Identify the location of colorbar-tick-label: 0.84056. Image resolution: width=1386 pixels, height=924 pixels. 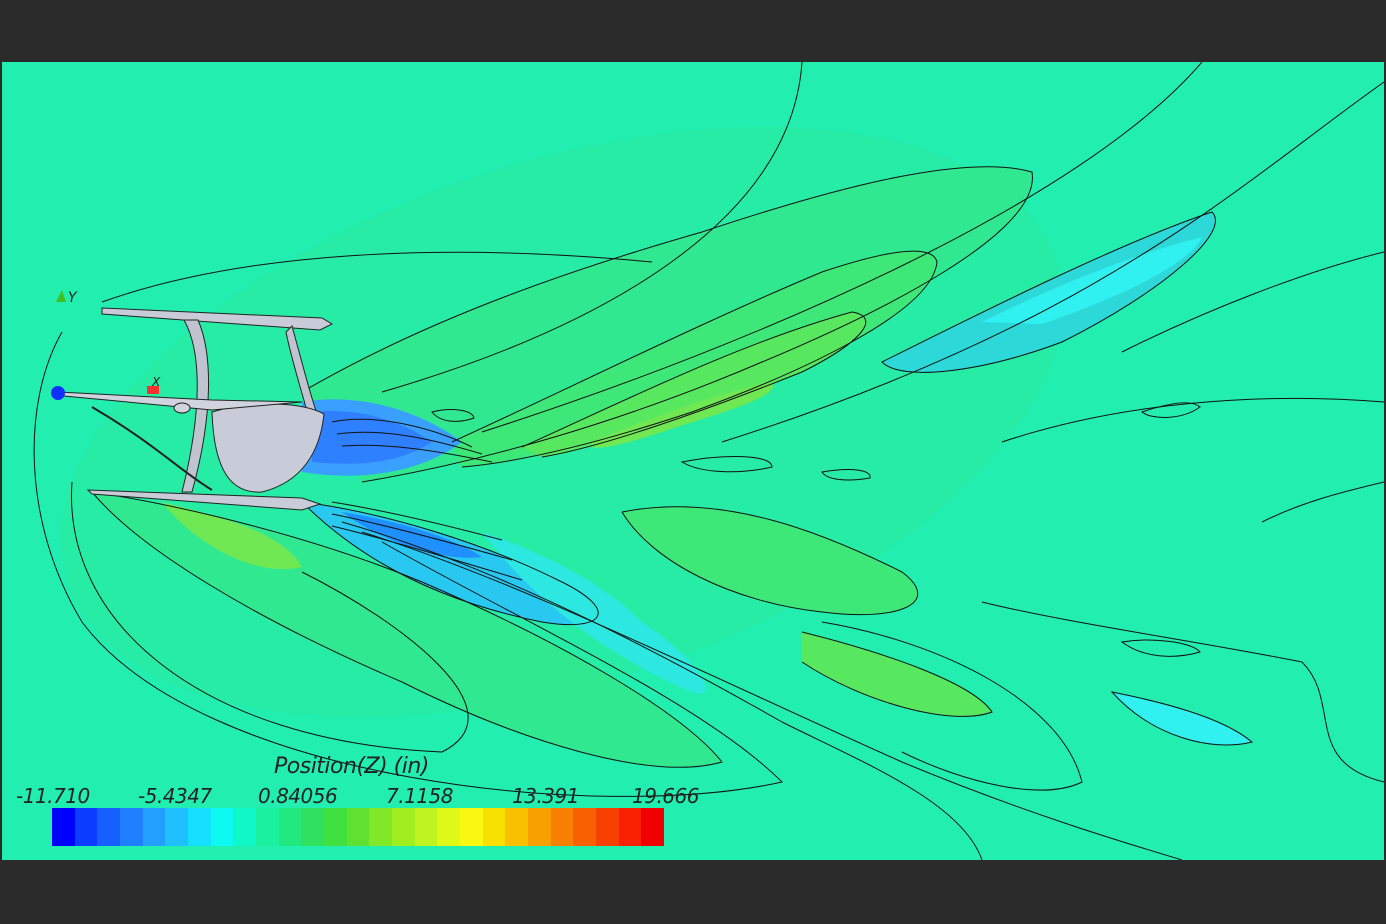
(298, 796).